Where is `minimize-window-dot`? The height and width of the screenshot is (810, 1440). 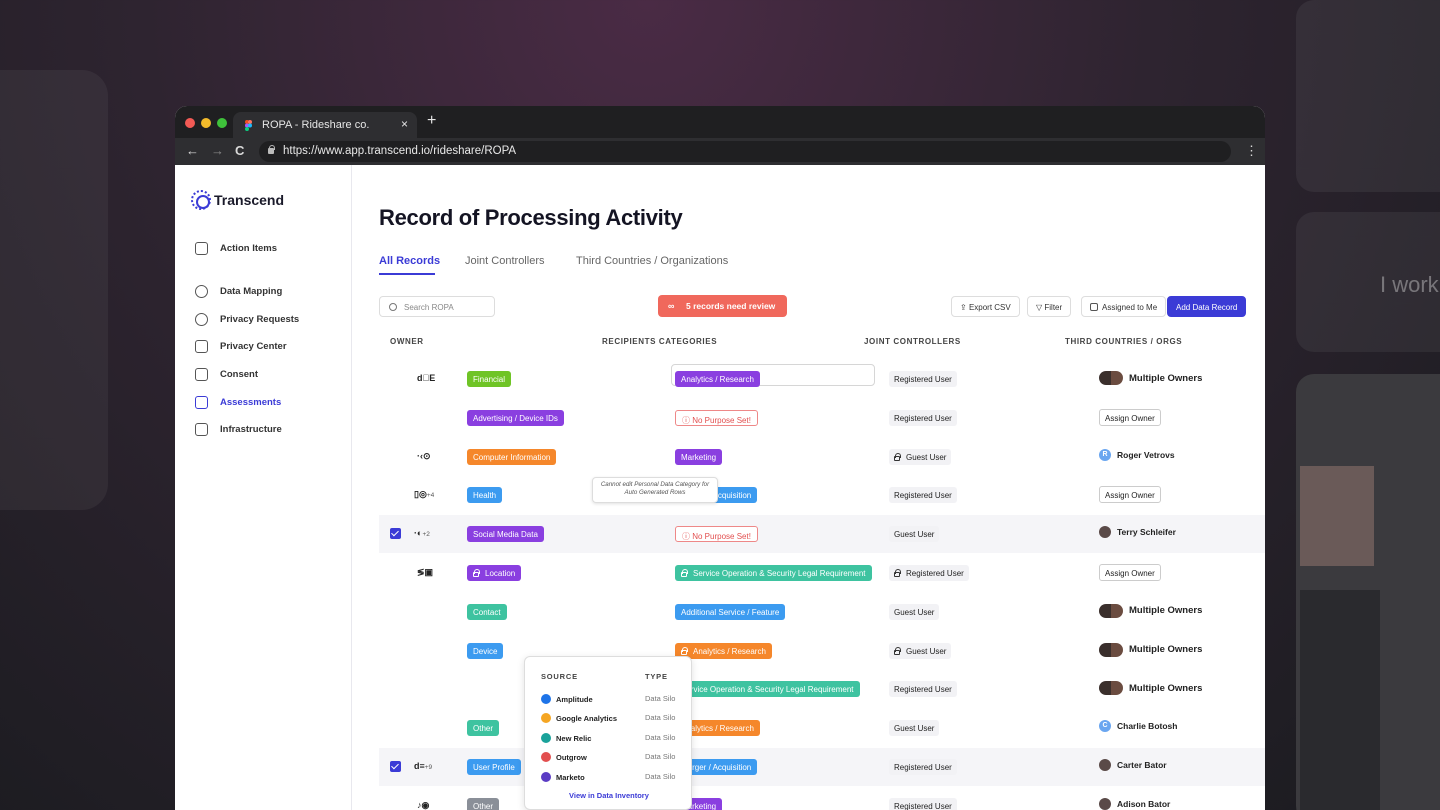
minimize-window-dot is located at coordinates (206, 123).